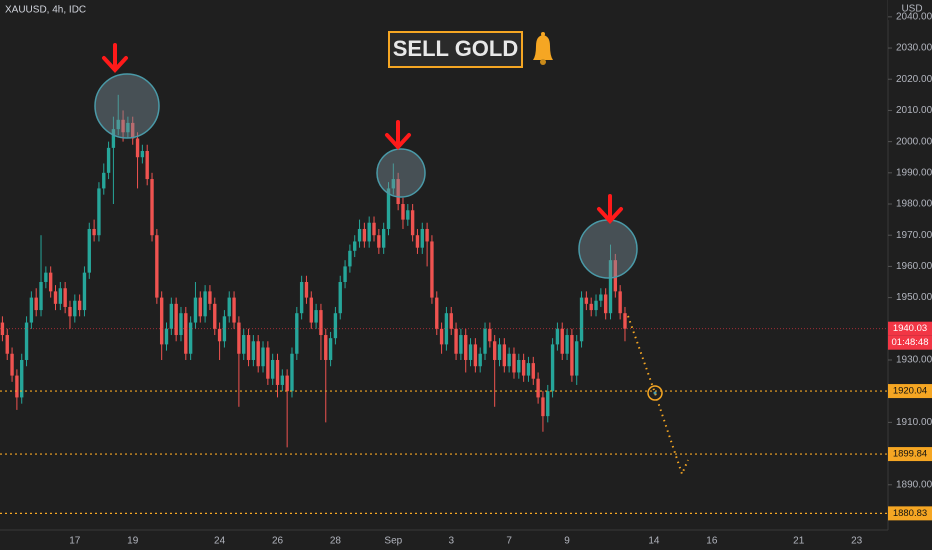 The image size is (932, 550). I want to click on x-tick-label: 3, so click(451, 541).